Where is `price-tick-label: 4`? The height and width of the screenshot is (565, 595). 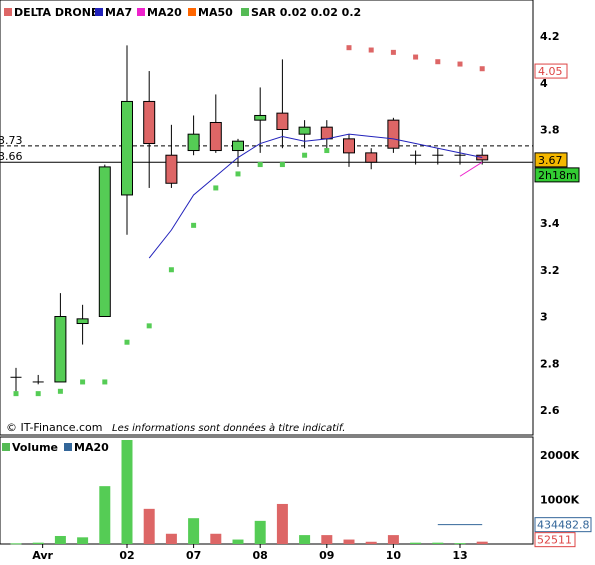 price-tick-label: 4 is located at coordinates (544, 83).